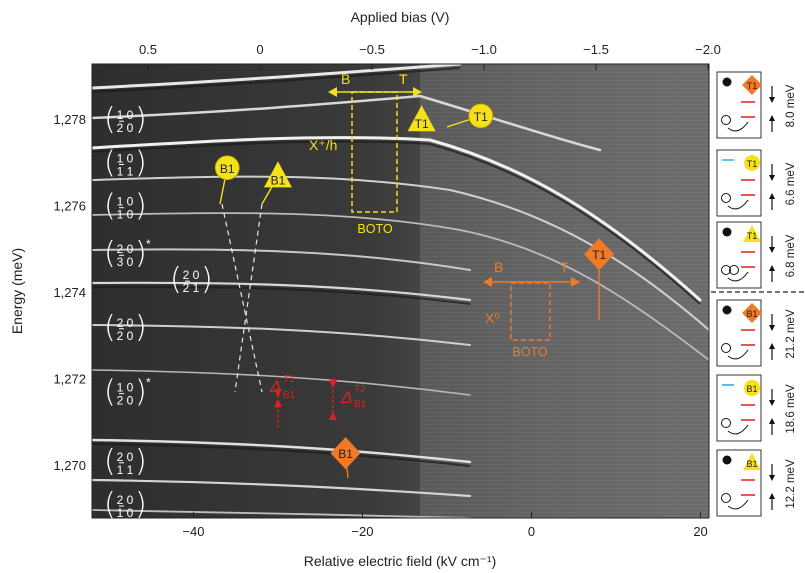  I want to click on delta-t2-sub: B1, so click(360, 404).